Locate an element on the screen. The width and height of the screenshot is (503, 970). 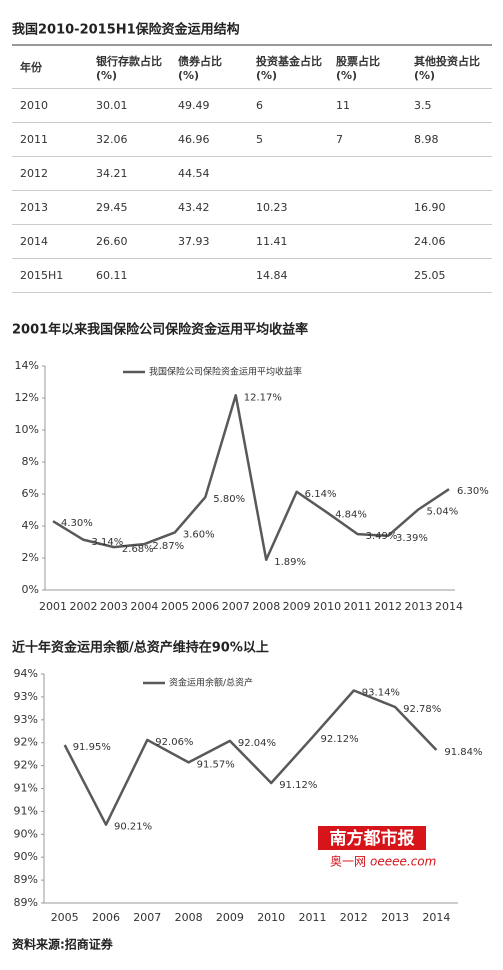
data-label: 92.12% is located at coordinates (340, 739).